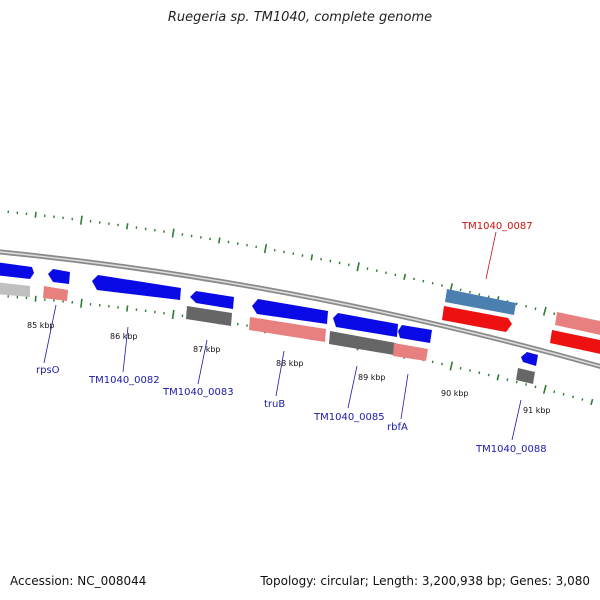 This screenshot has width=600, height=600. What do you see at coordinates (455, 393) in the screenshot?
I see `kbp-label: 90 kbp` at bounding box center [455, 393].